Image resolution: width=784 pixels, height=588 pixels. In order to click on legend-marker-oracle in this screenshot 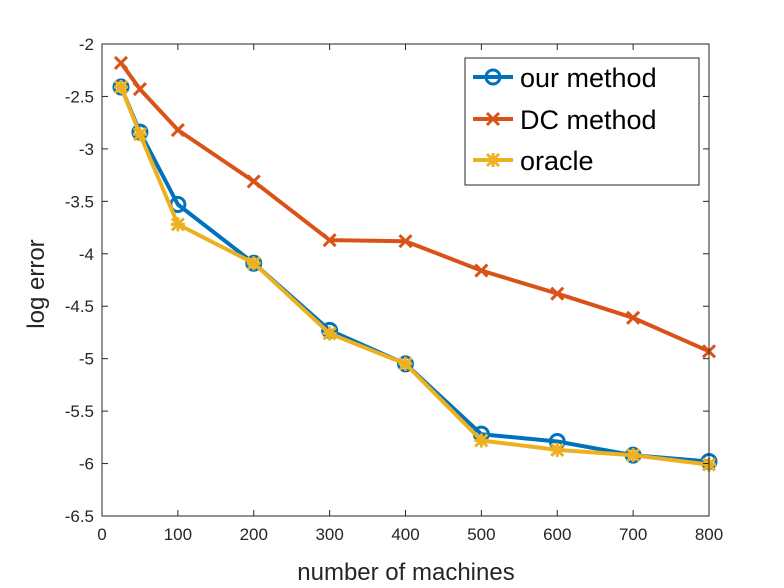, I will do `click(493, 160)`.